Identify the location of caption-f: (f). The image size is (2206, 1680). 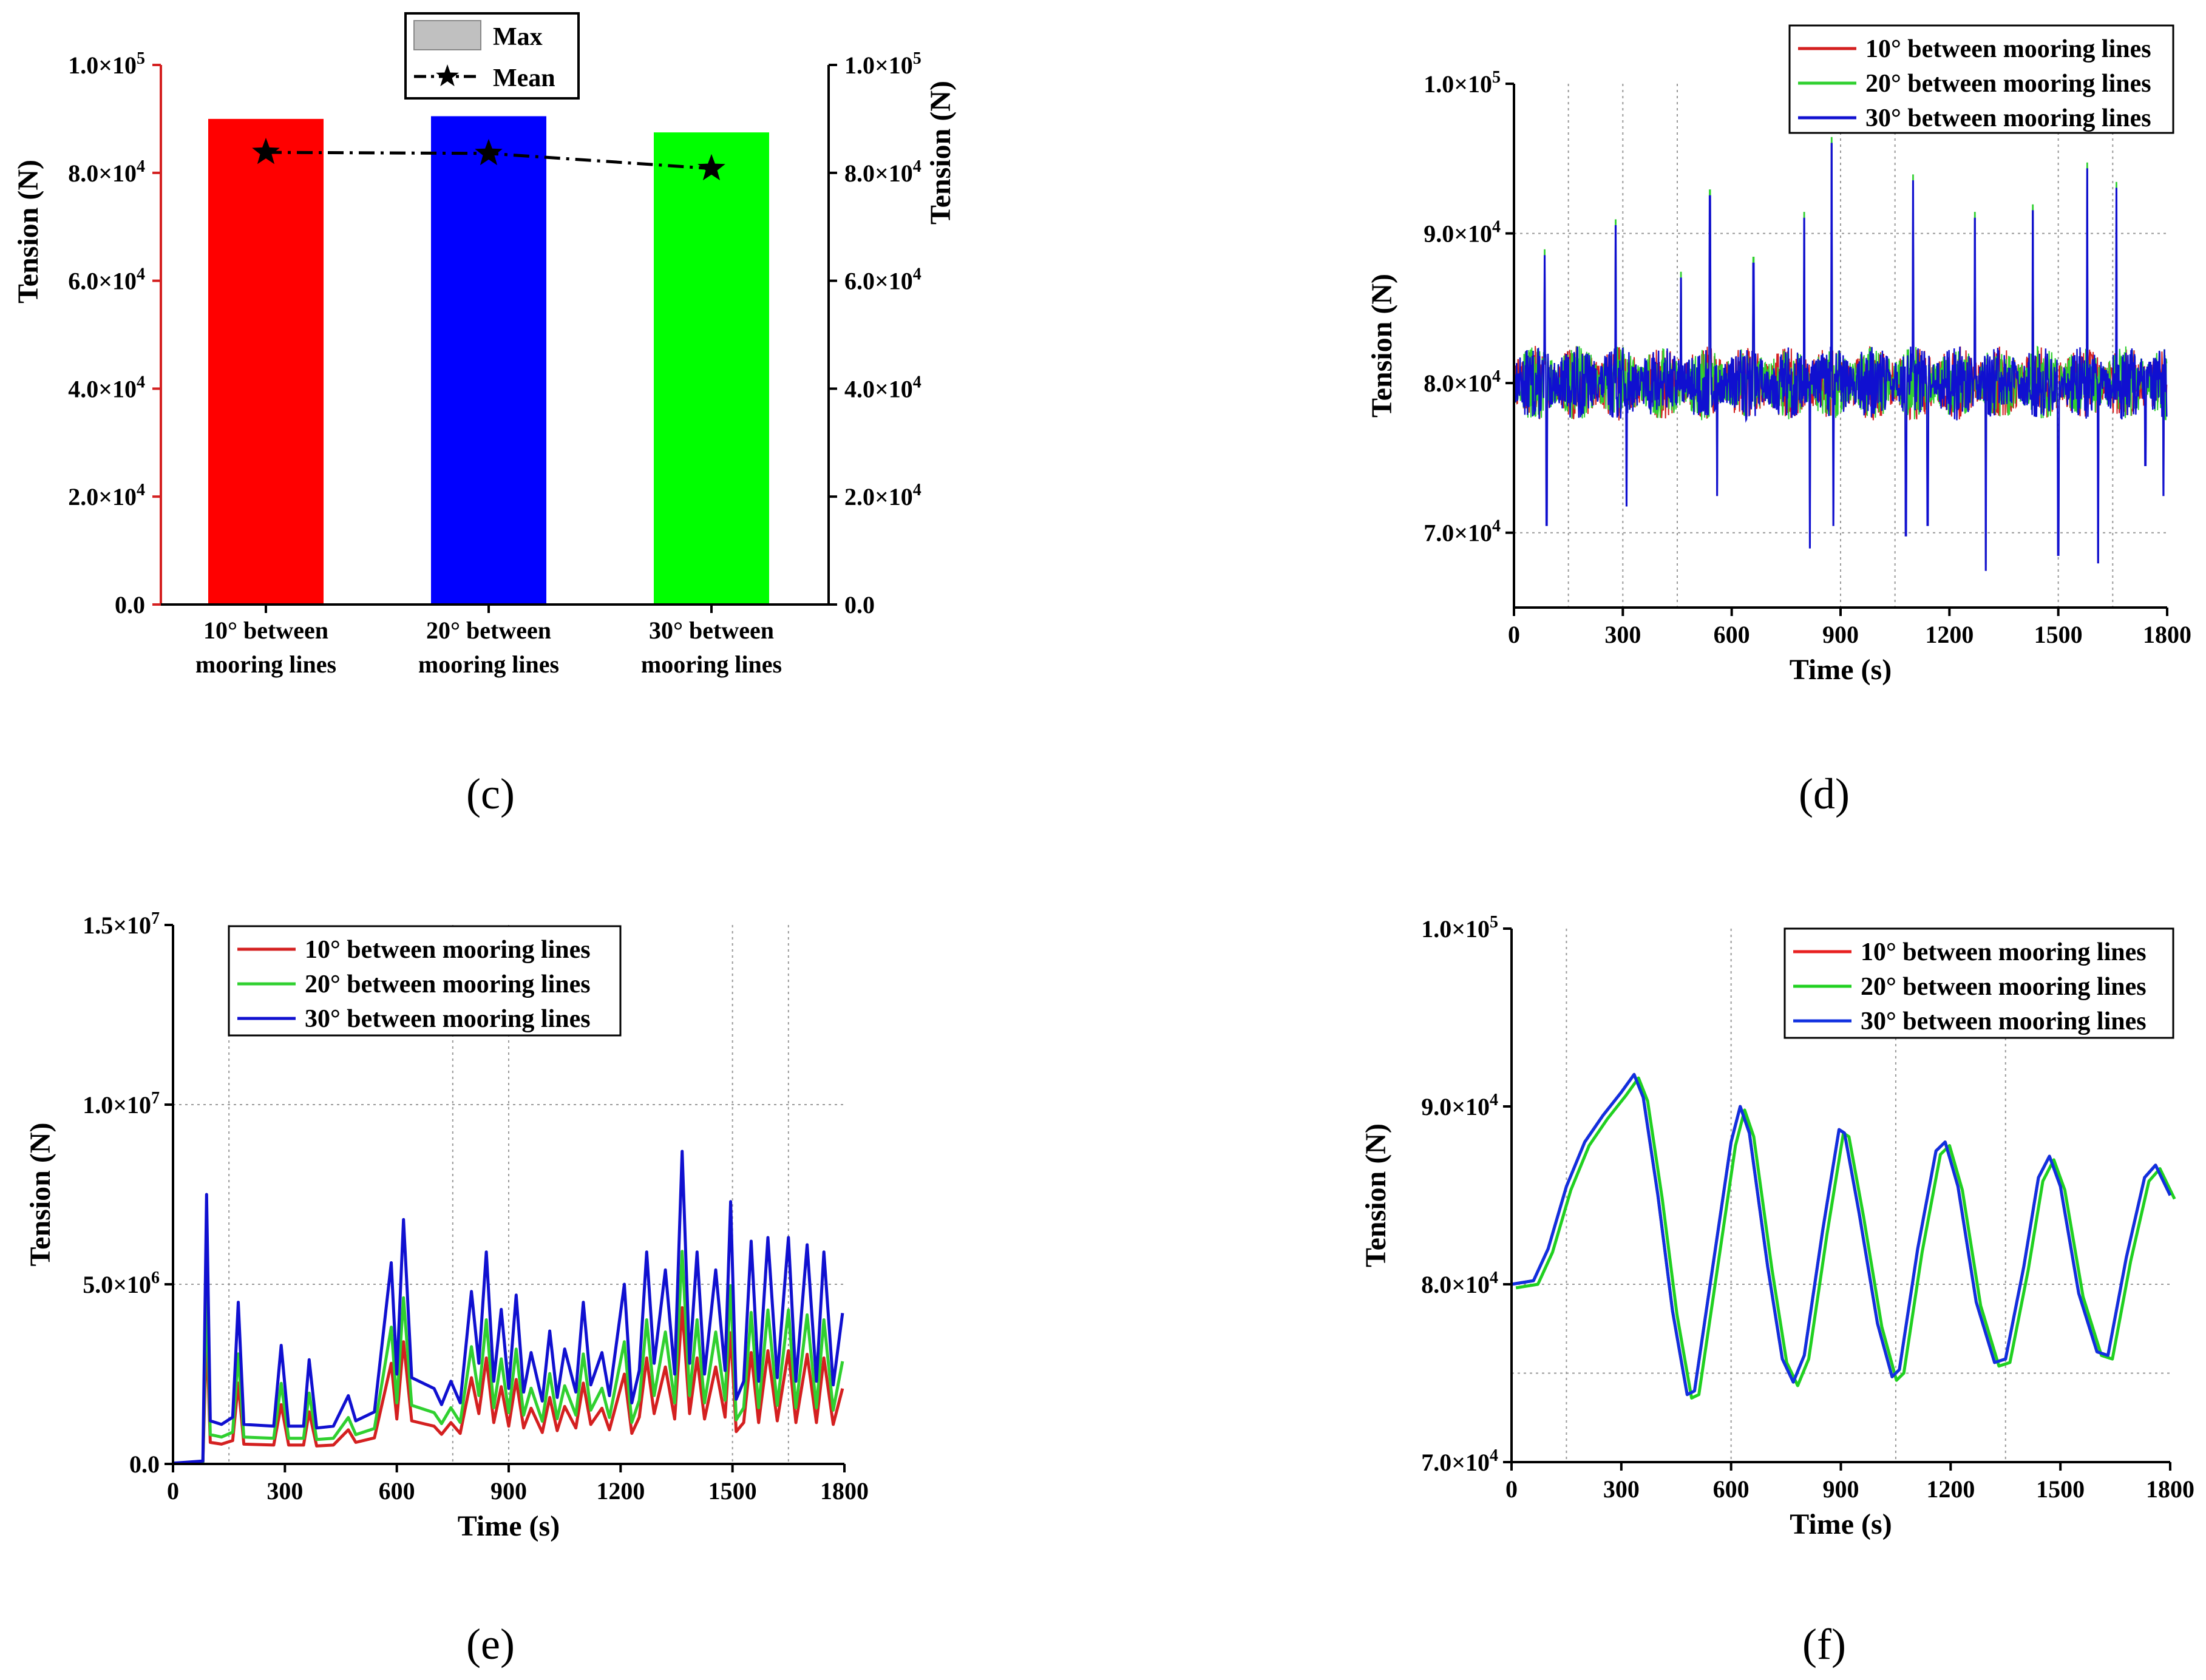
(1824, 1644).